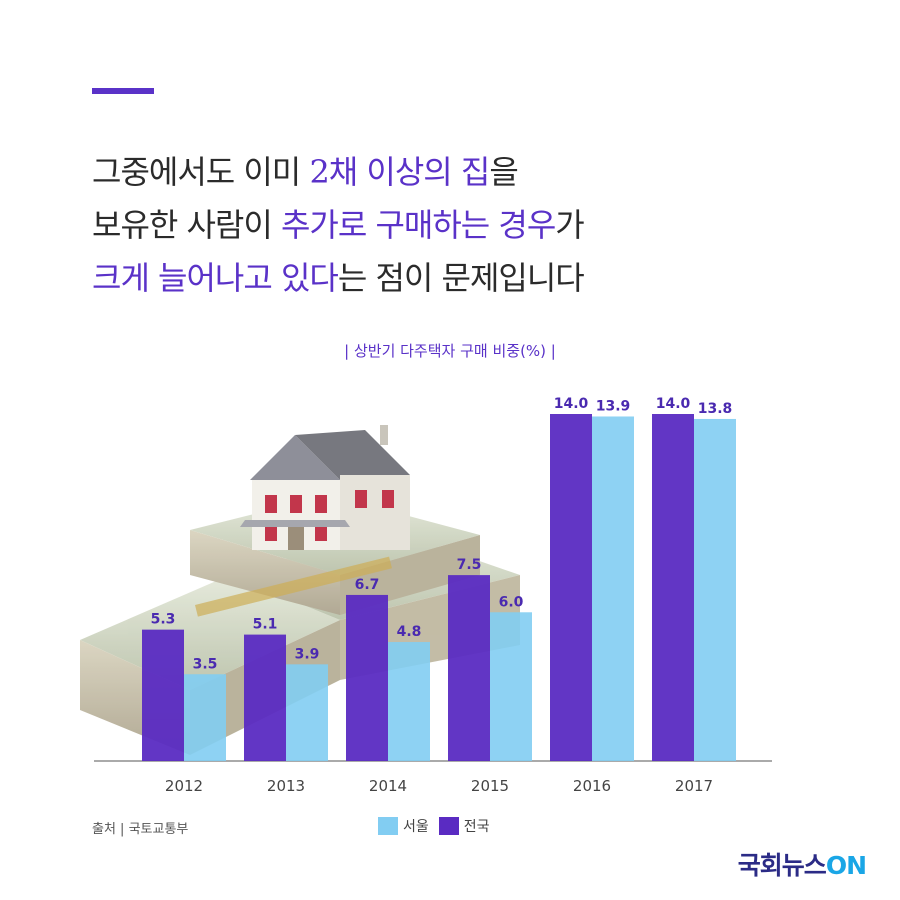 The height and width of the screenshot is (900, 900). What do you see at coordinates (123, 91) in the screenshot?
I see `accent-rule` at bounding box center [123, 91].